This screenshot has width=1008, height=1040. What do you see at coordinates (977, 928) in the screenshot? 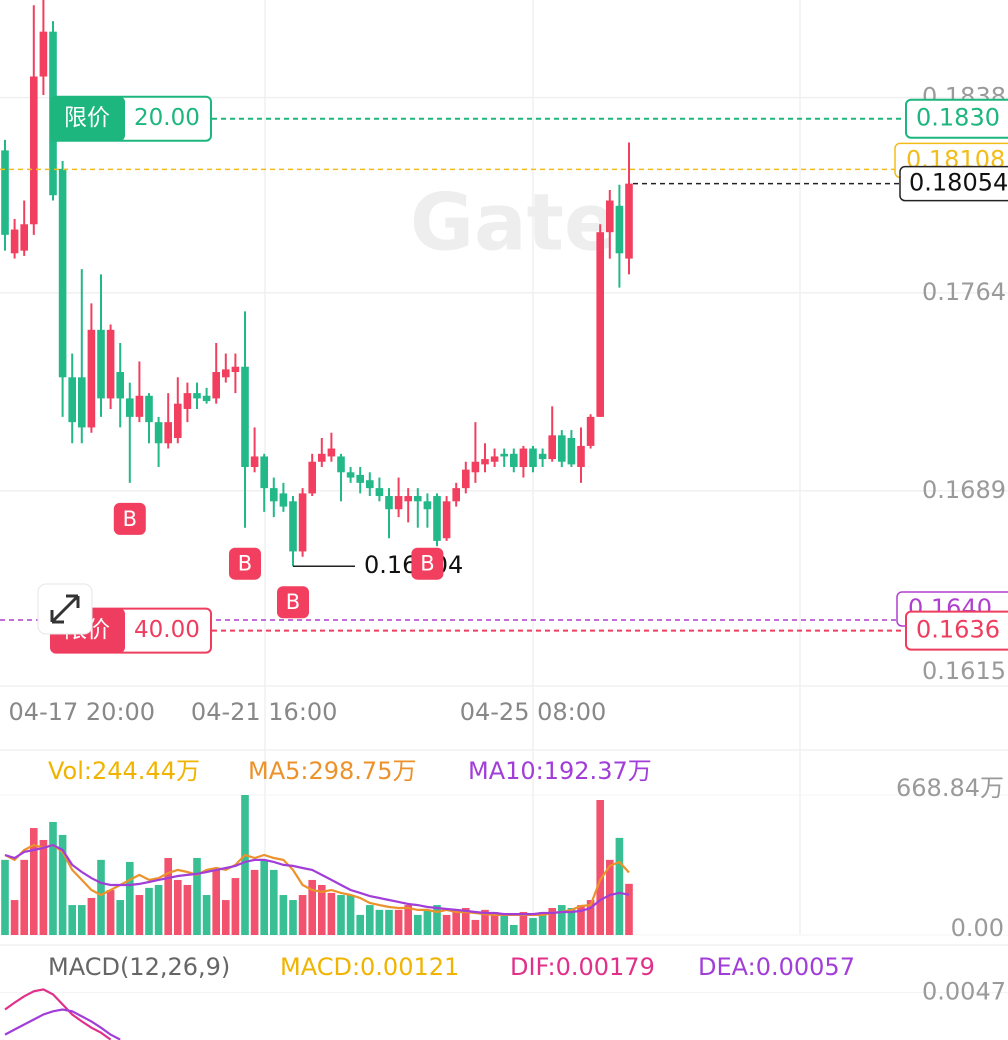
I see `y-tick-label: 0.00` at bounding box center [977, 928].